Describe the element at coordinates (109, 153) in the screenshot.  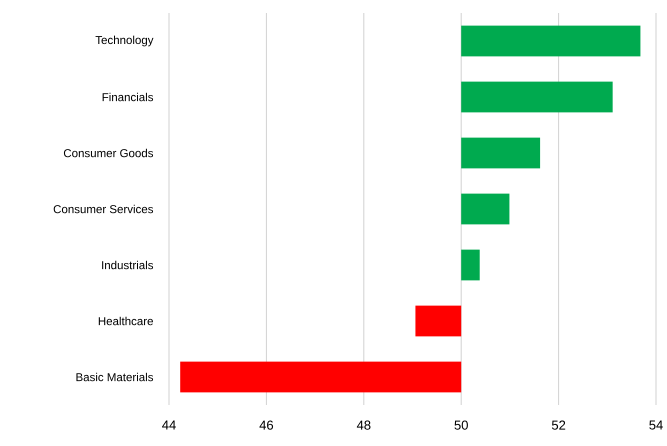
I see `y-tick-label: Consumer Goods` at that location.